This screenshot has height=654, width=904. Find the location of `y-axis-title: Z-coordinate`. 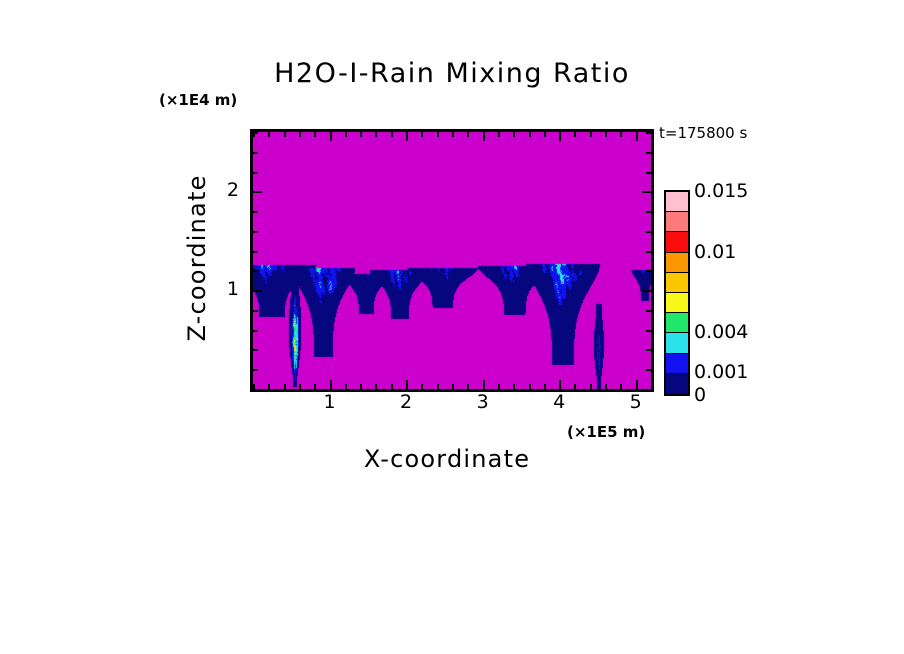

y-axis-title: Z-coordinate is located at coordinates (197, 258).